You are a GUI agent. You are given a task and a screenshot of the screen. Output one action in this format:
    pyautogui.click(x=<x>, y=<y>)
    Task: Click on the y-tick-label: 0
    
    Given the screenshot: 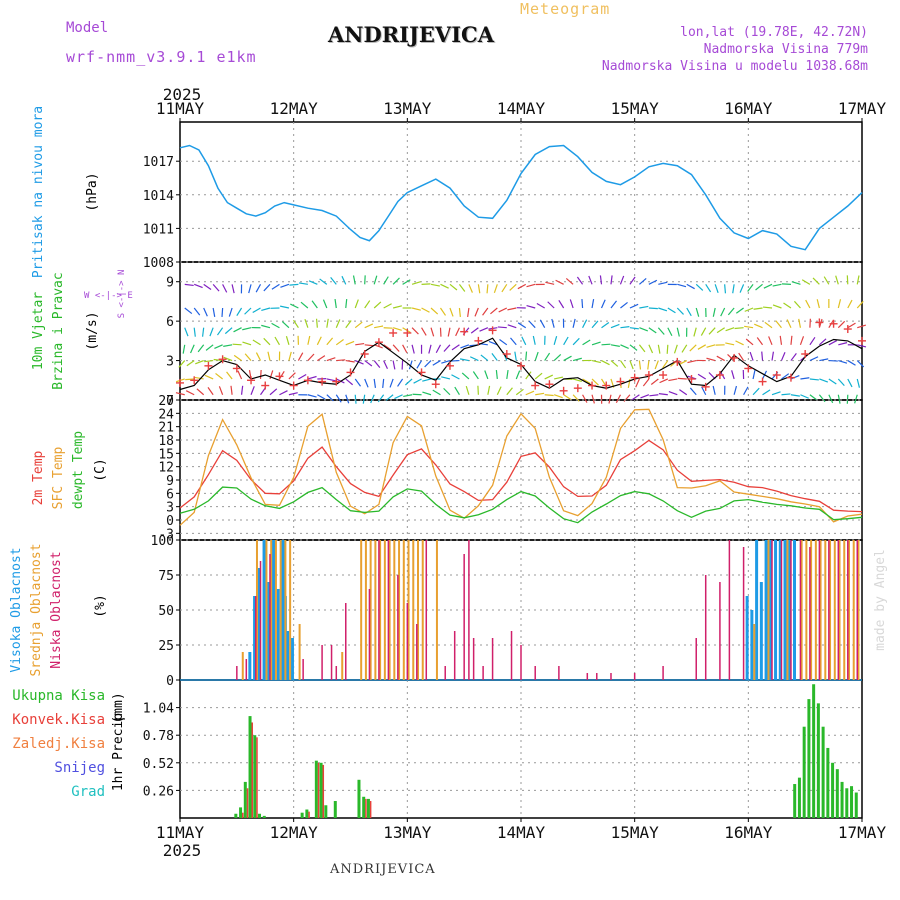 What is the action you would take?
    pyautogui.click(x=170, y=681)
    